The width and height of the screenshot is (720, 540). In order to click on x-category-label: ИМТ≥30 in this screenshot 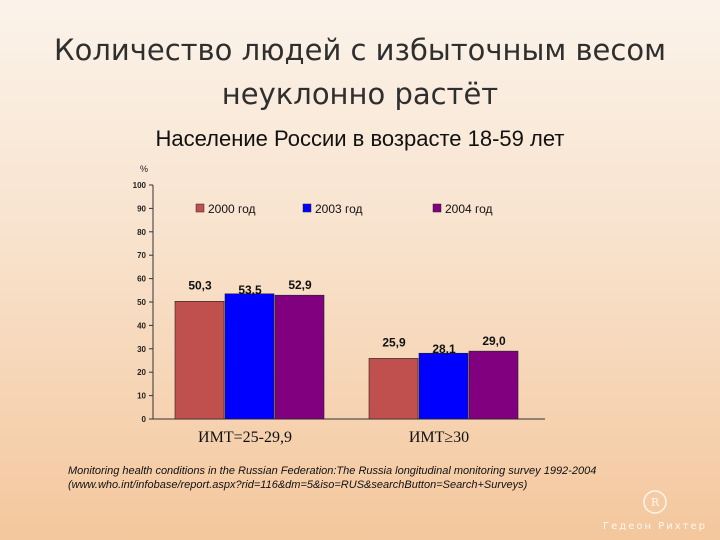, I will do `click(439, 437)`.